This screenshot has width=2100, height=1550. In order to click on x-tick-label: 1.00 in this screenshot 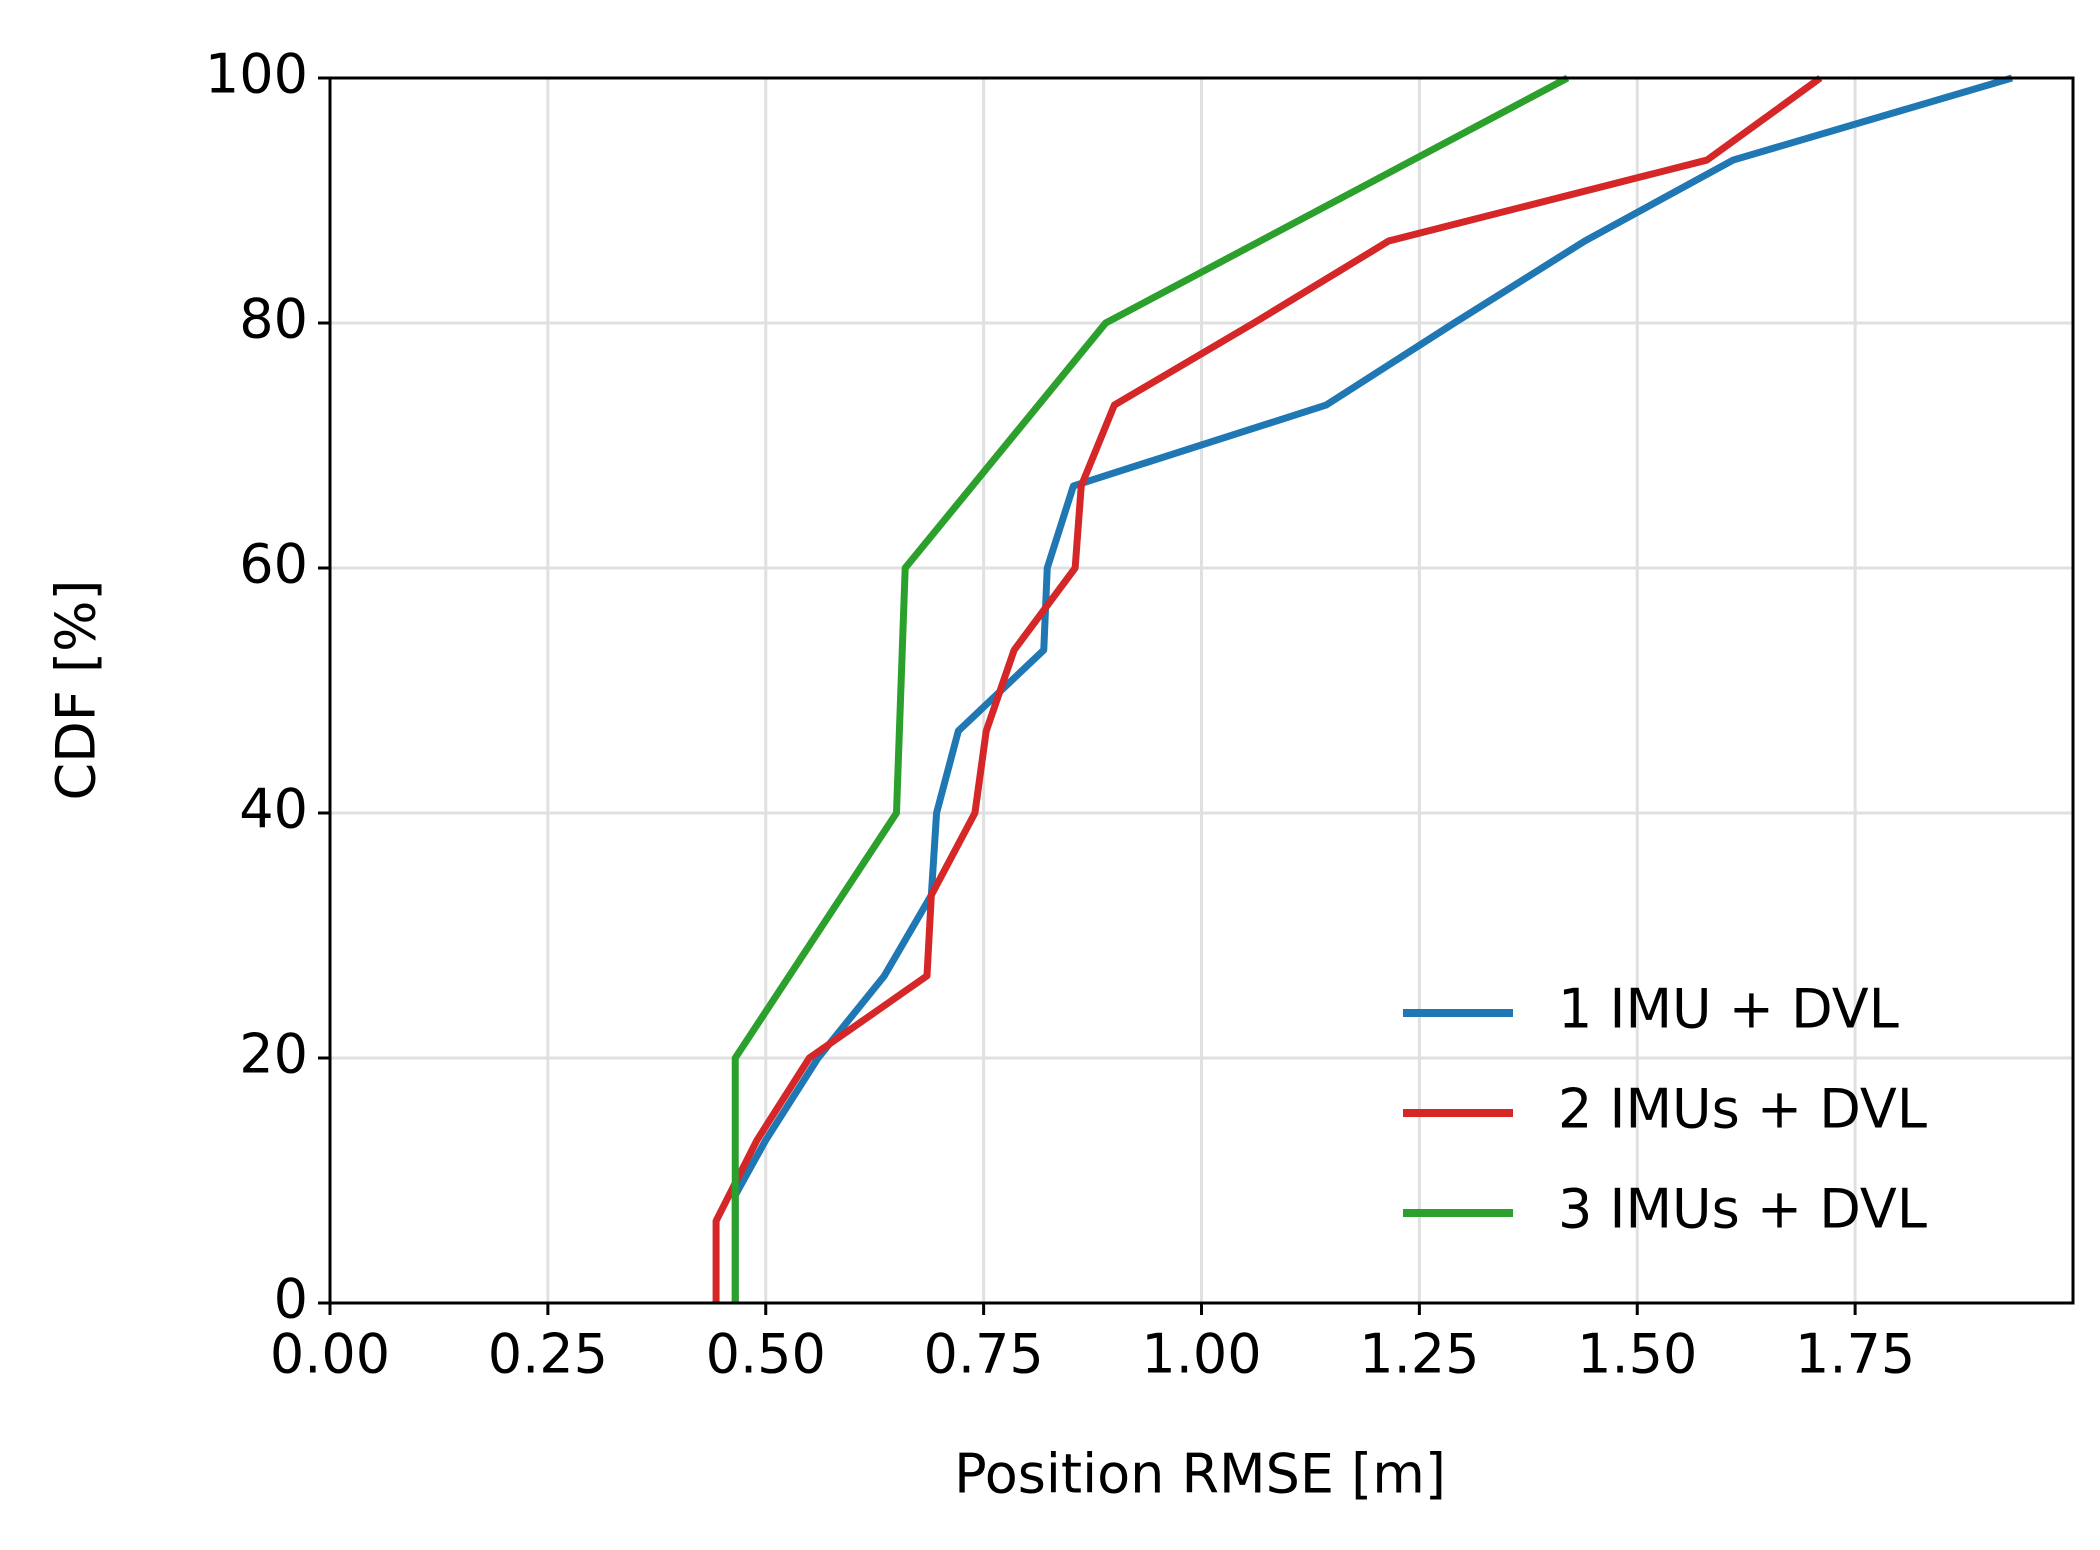, I will do `click(1201, 1354)`.